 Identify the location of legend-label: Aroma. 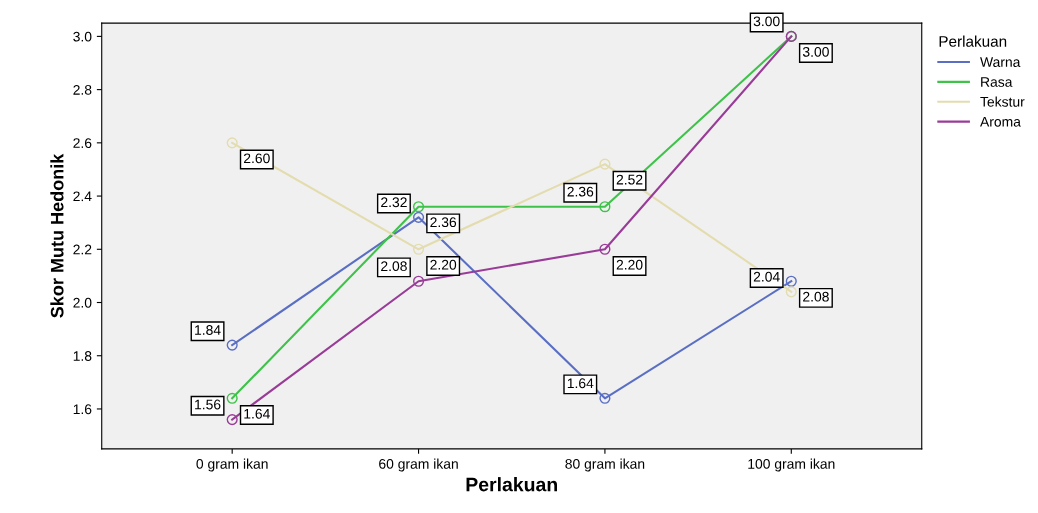
(1000, 121).